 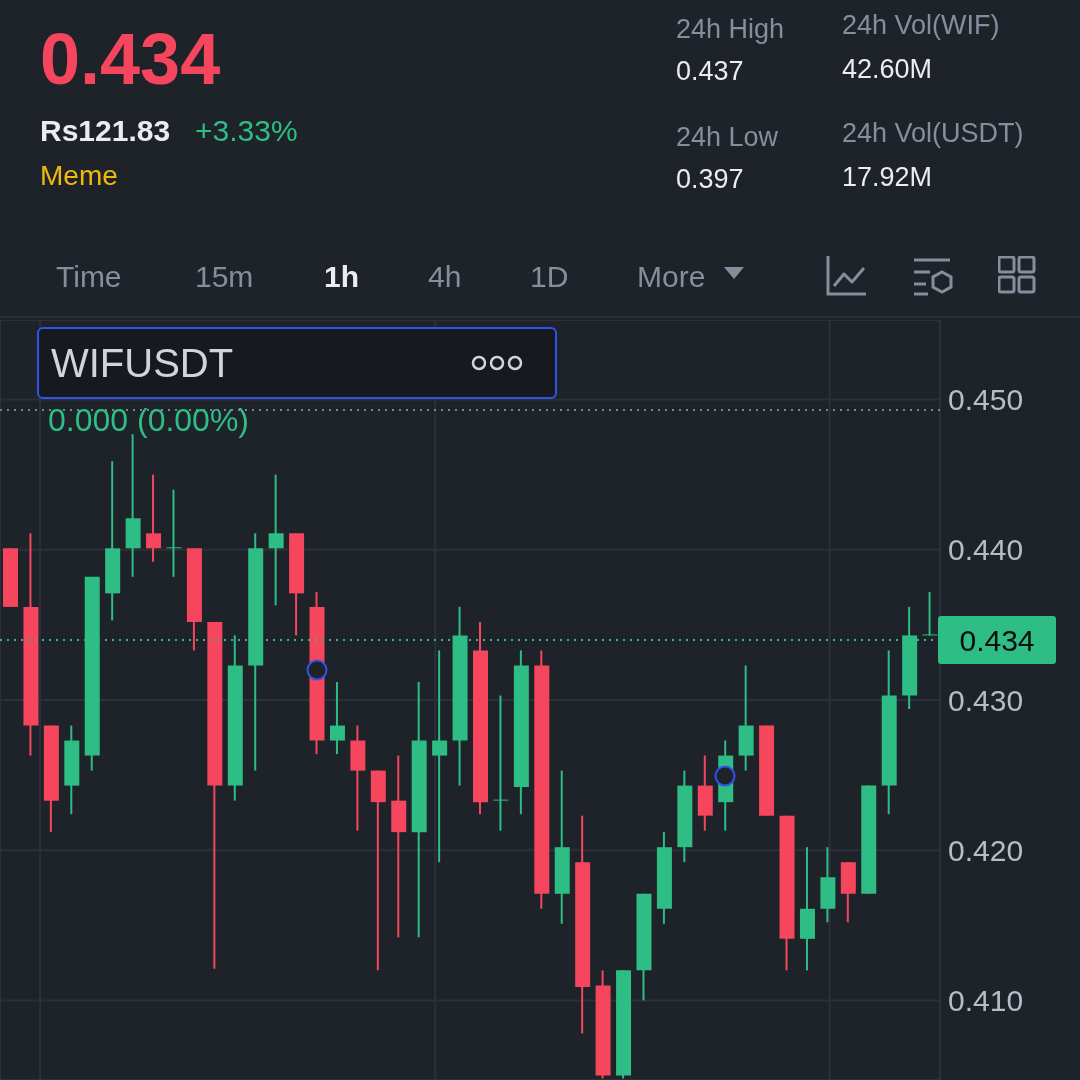 I want to click on text: 0.397, so click(x=710, y=179).